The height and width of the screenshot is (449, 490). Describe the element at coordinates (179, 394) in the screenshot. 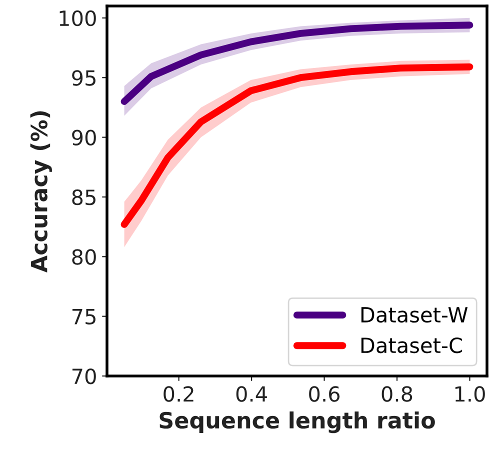

I see `x-tick-label: 0.2` at that location.